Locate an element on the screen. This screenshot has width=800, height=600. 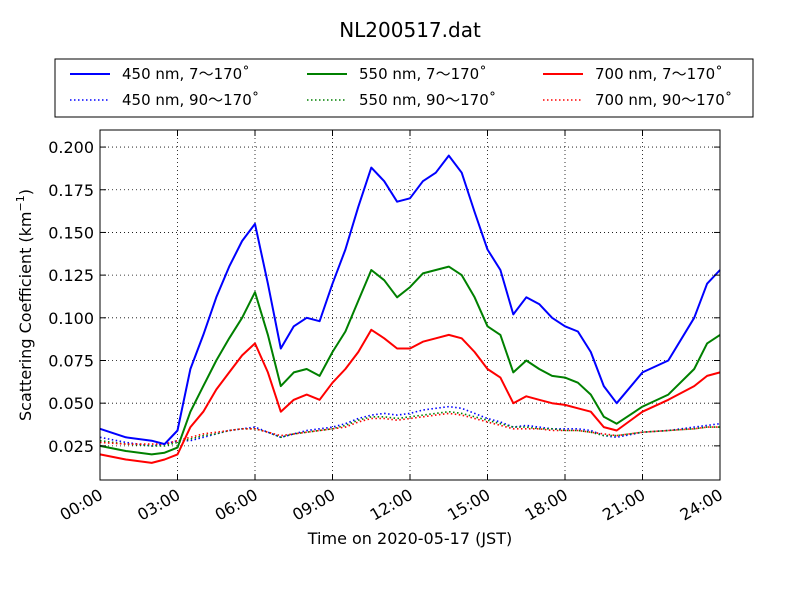
y-axis-label: Scattering Coefficient (km−1) is located at coordinates (24, 305).